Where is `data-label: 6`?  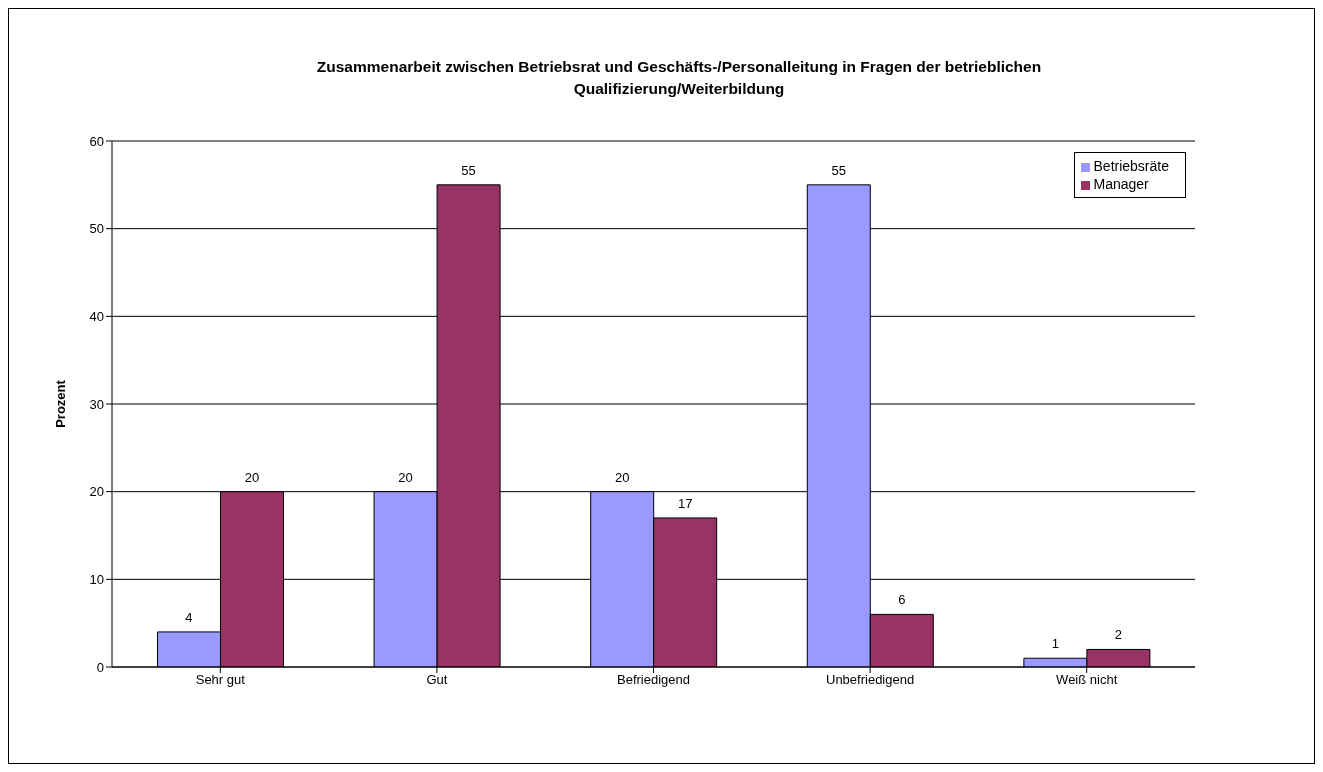 data-label: 6 is located at coordinates (902, 600).